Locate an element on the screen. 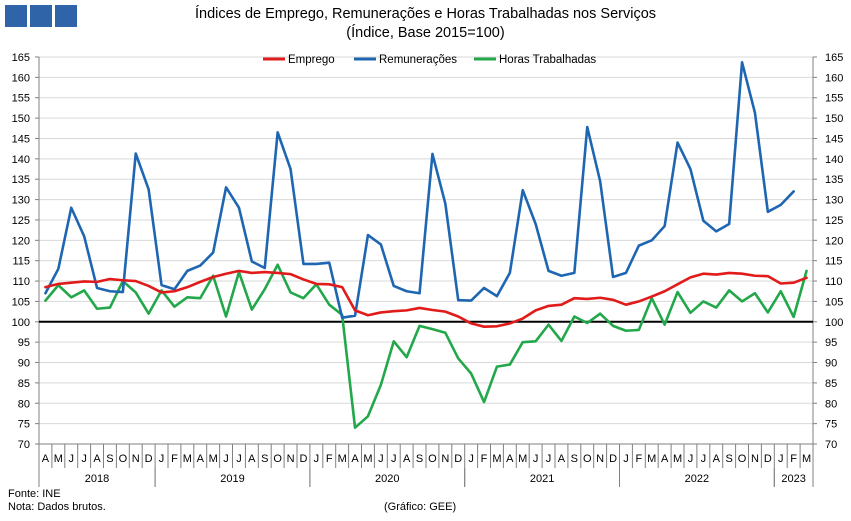 The height and width of the screenshot is (521, 851). y-tick-label: 140 is located at coordinates (21, 160).